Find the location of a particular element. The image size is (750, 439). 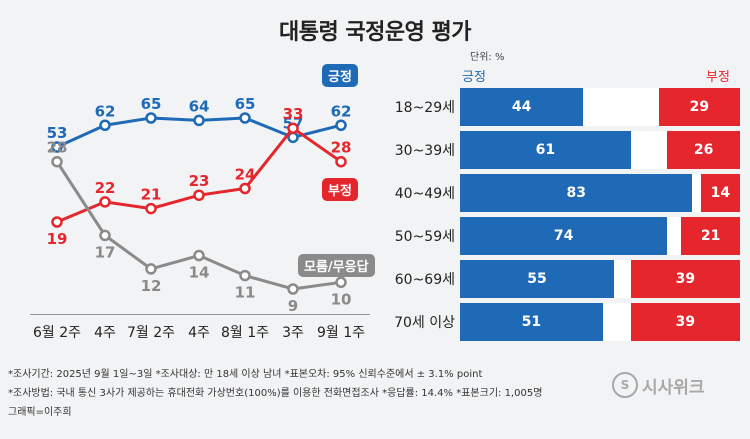

line-label-2-4: 11 is located at coordinates (245, 293).